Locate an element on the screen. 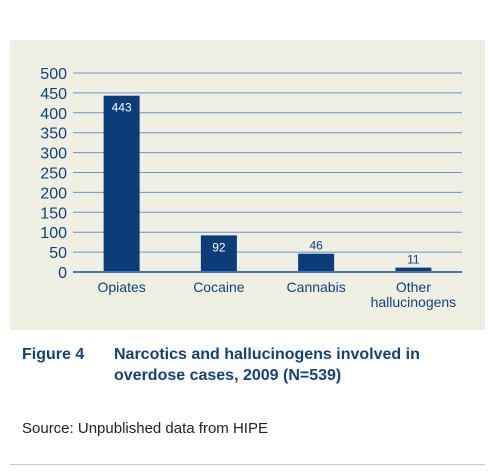 Image resolution: width=497 pixels, height=471 pixels. y-tick-label: 250 is located at coordinates (53, 174).